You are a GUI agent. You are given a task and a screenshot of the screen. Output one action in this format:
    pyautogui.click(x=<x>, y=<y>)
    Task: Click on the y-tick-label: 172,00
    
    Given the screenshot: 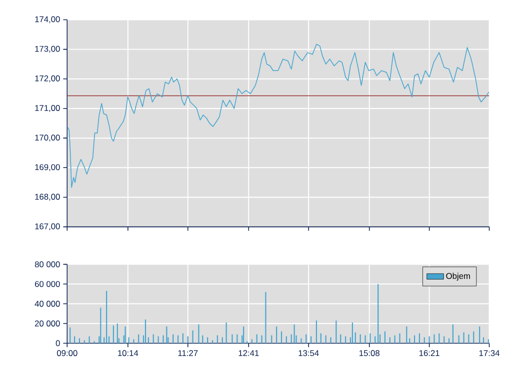 What is the action you would take?
    pyautogui.click(x=47, y=79)
    